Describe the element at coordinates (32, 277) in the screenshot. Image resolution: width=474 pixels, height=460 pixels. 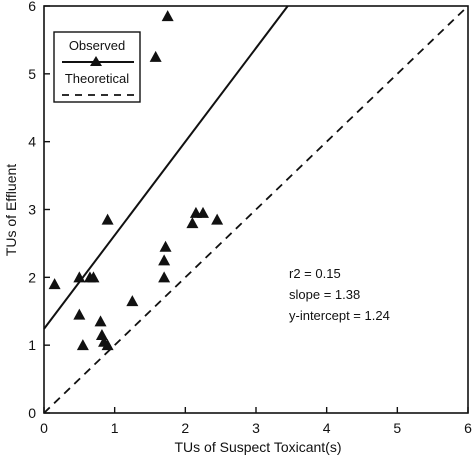
I see `y-tick-label: 2` at that location.